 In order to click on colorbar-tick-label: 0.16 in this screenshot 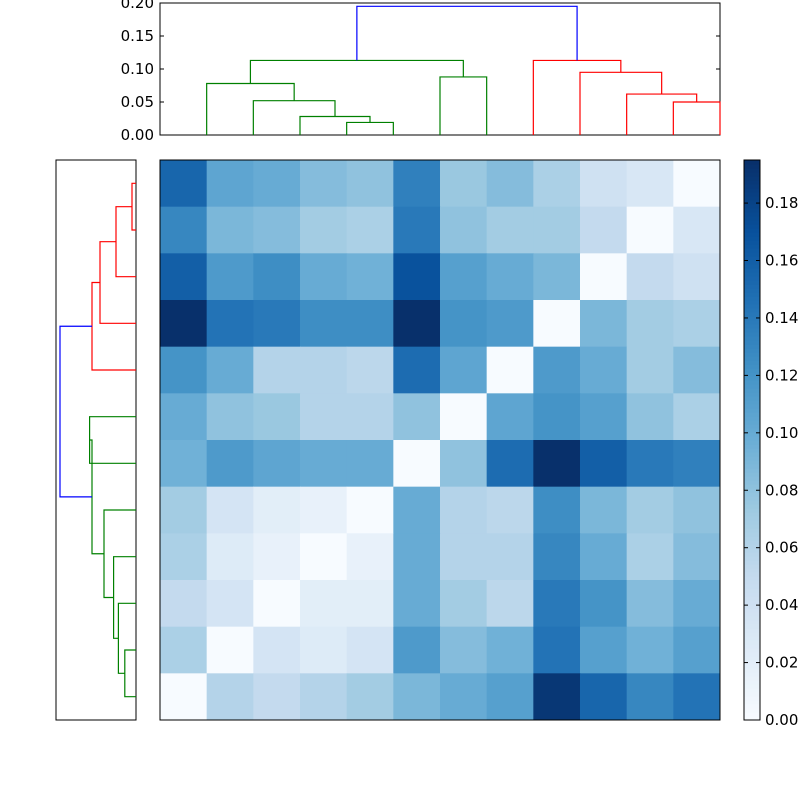, I will do `click(781, 261)`.